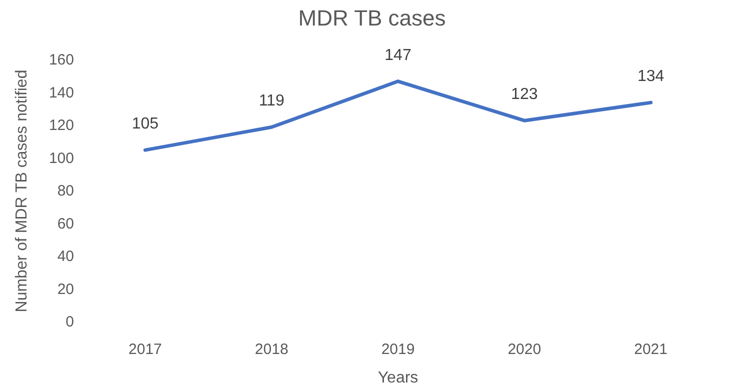  Describe the element at coordinates (145, 349) in the screenshot. I see `x-tick-label: 2017` at that location.